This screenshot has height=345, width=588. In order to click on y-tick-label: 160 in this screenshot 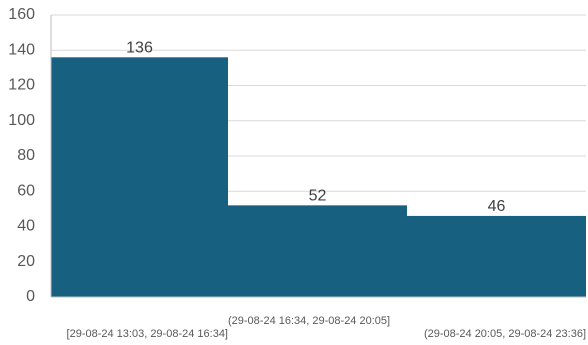, I will do `click(21, 14)`.